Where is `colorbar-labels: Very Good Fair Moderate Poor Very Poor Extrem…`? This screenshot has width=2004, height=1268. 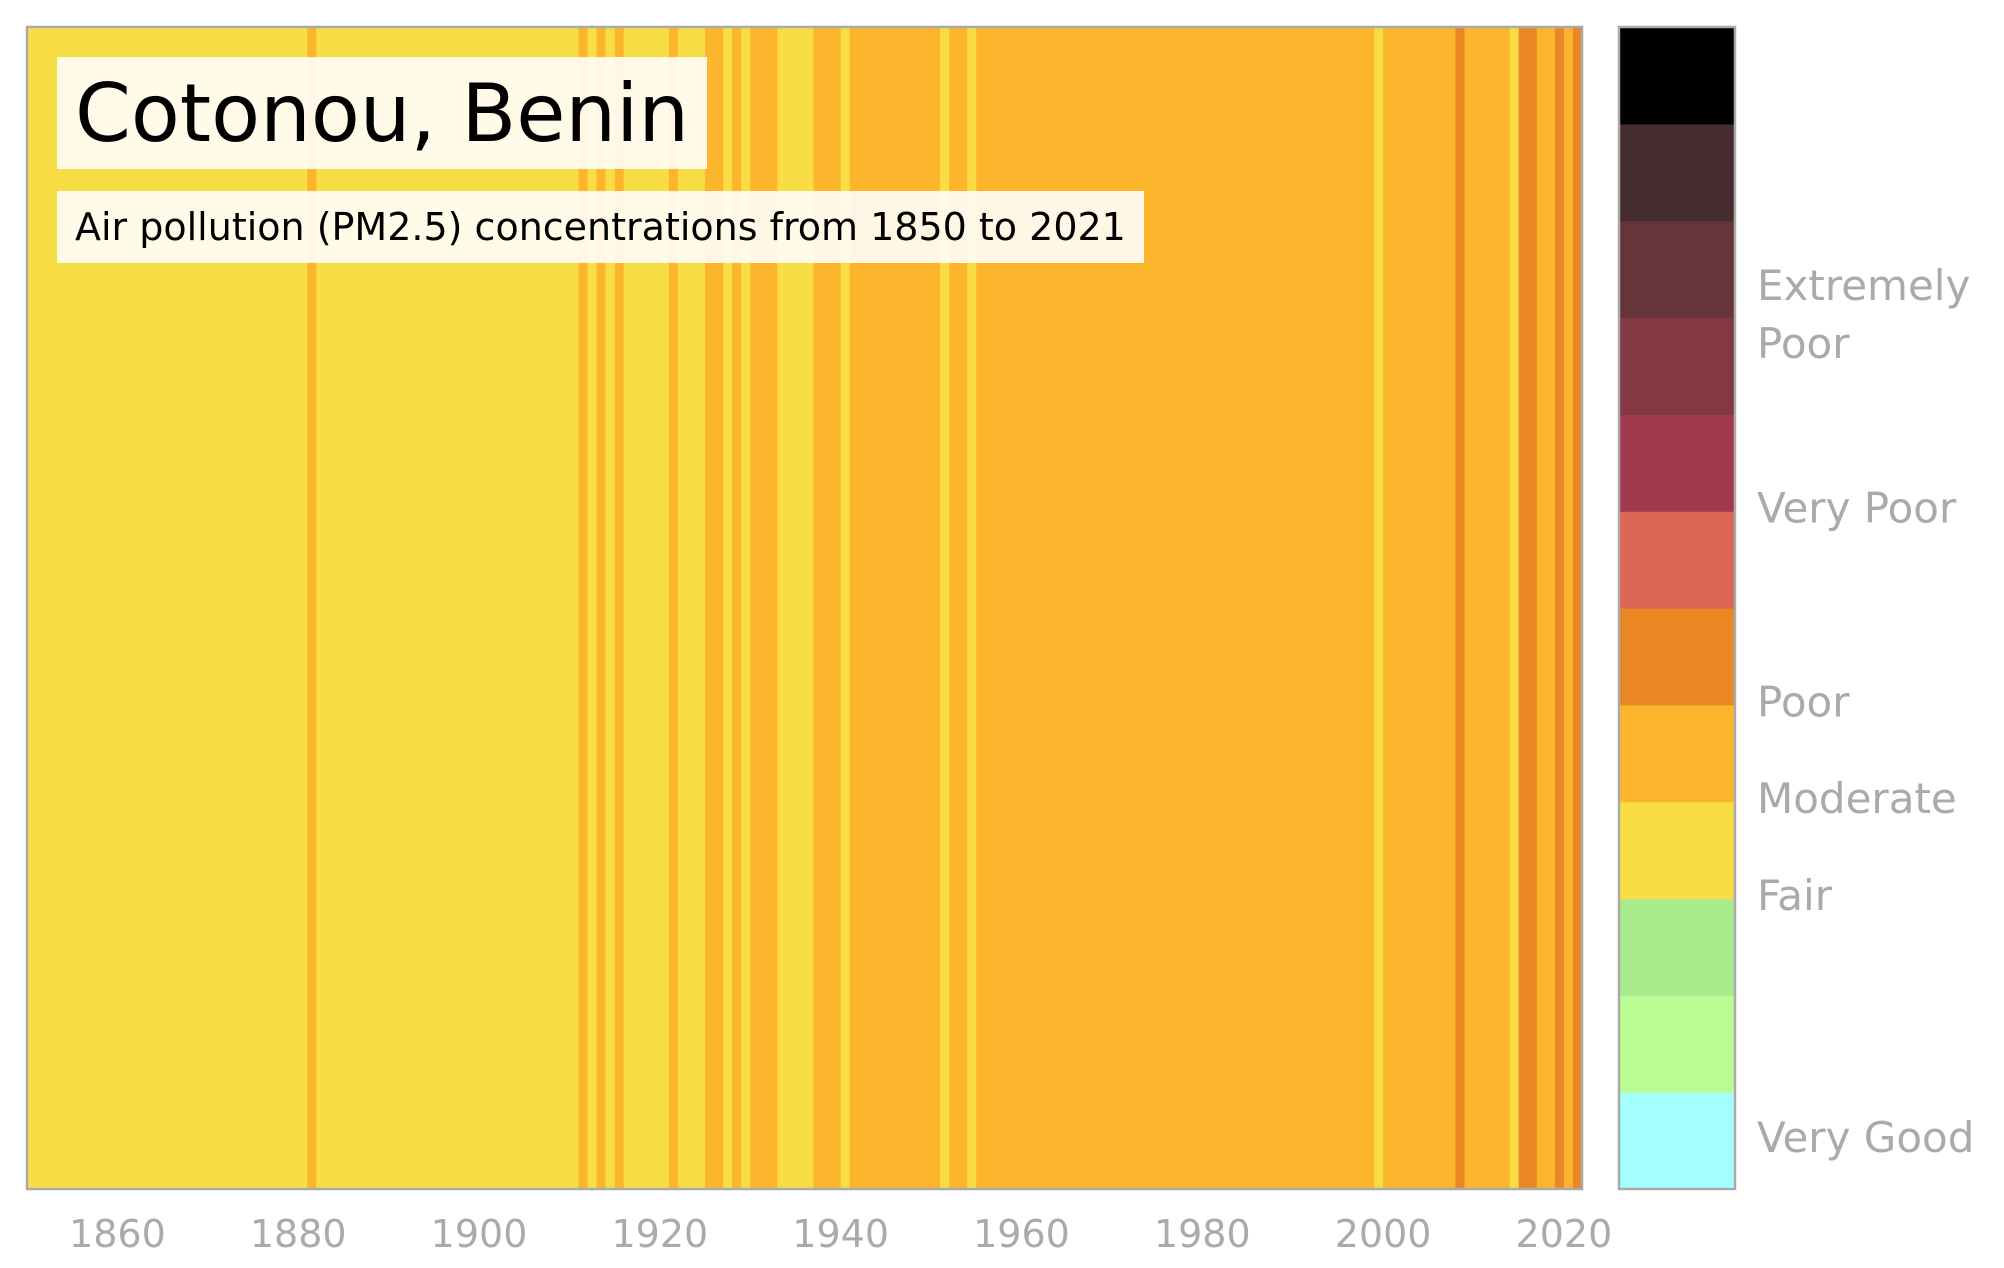
colorbar-labels: Very Good Fair Moderate Poor Very Poor Extrem… is located at coordinates (1865, 711).